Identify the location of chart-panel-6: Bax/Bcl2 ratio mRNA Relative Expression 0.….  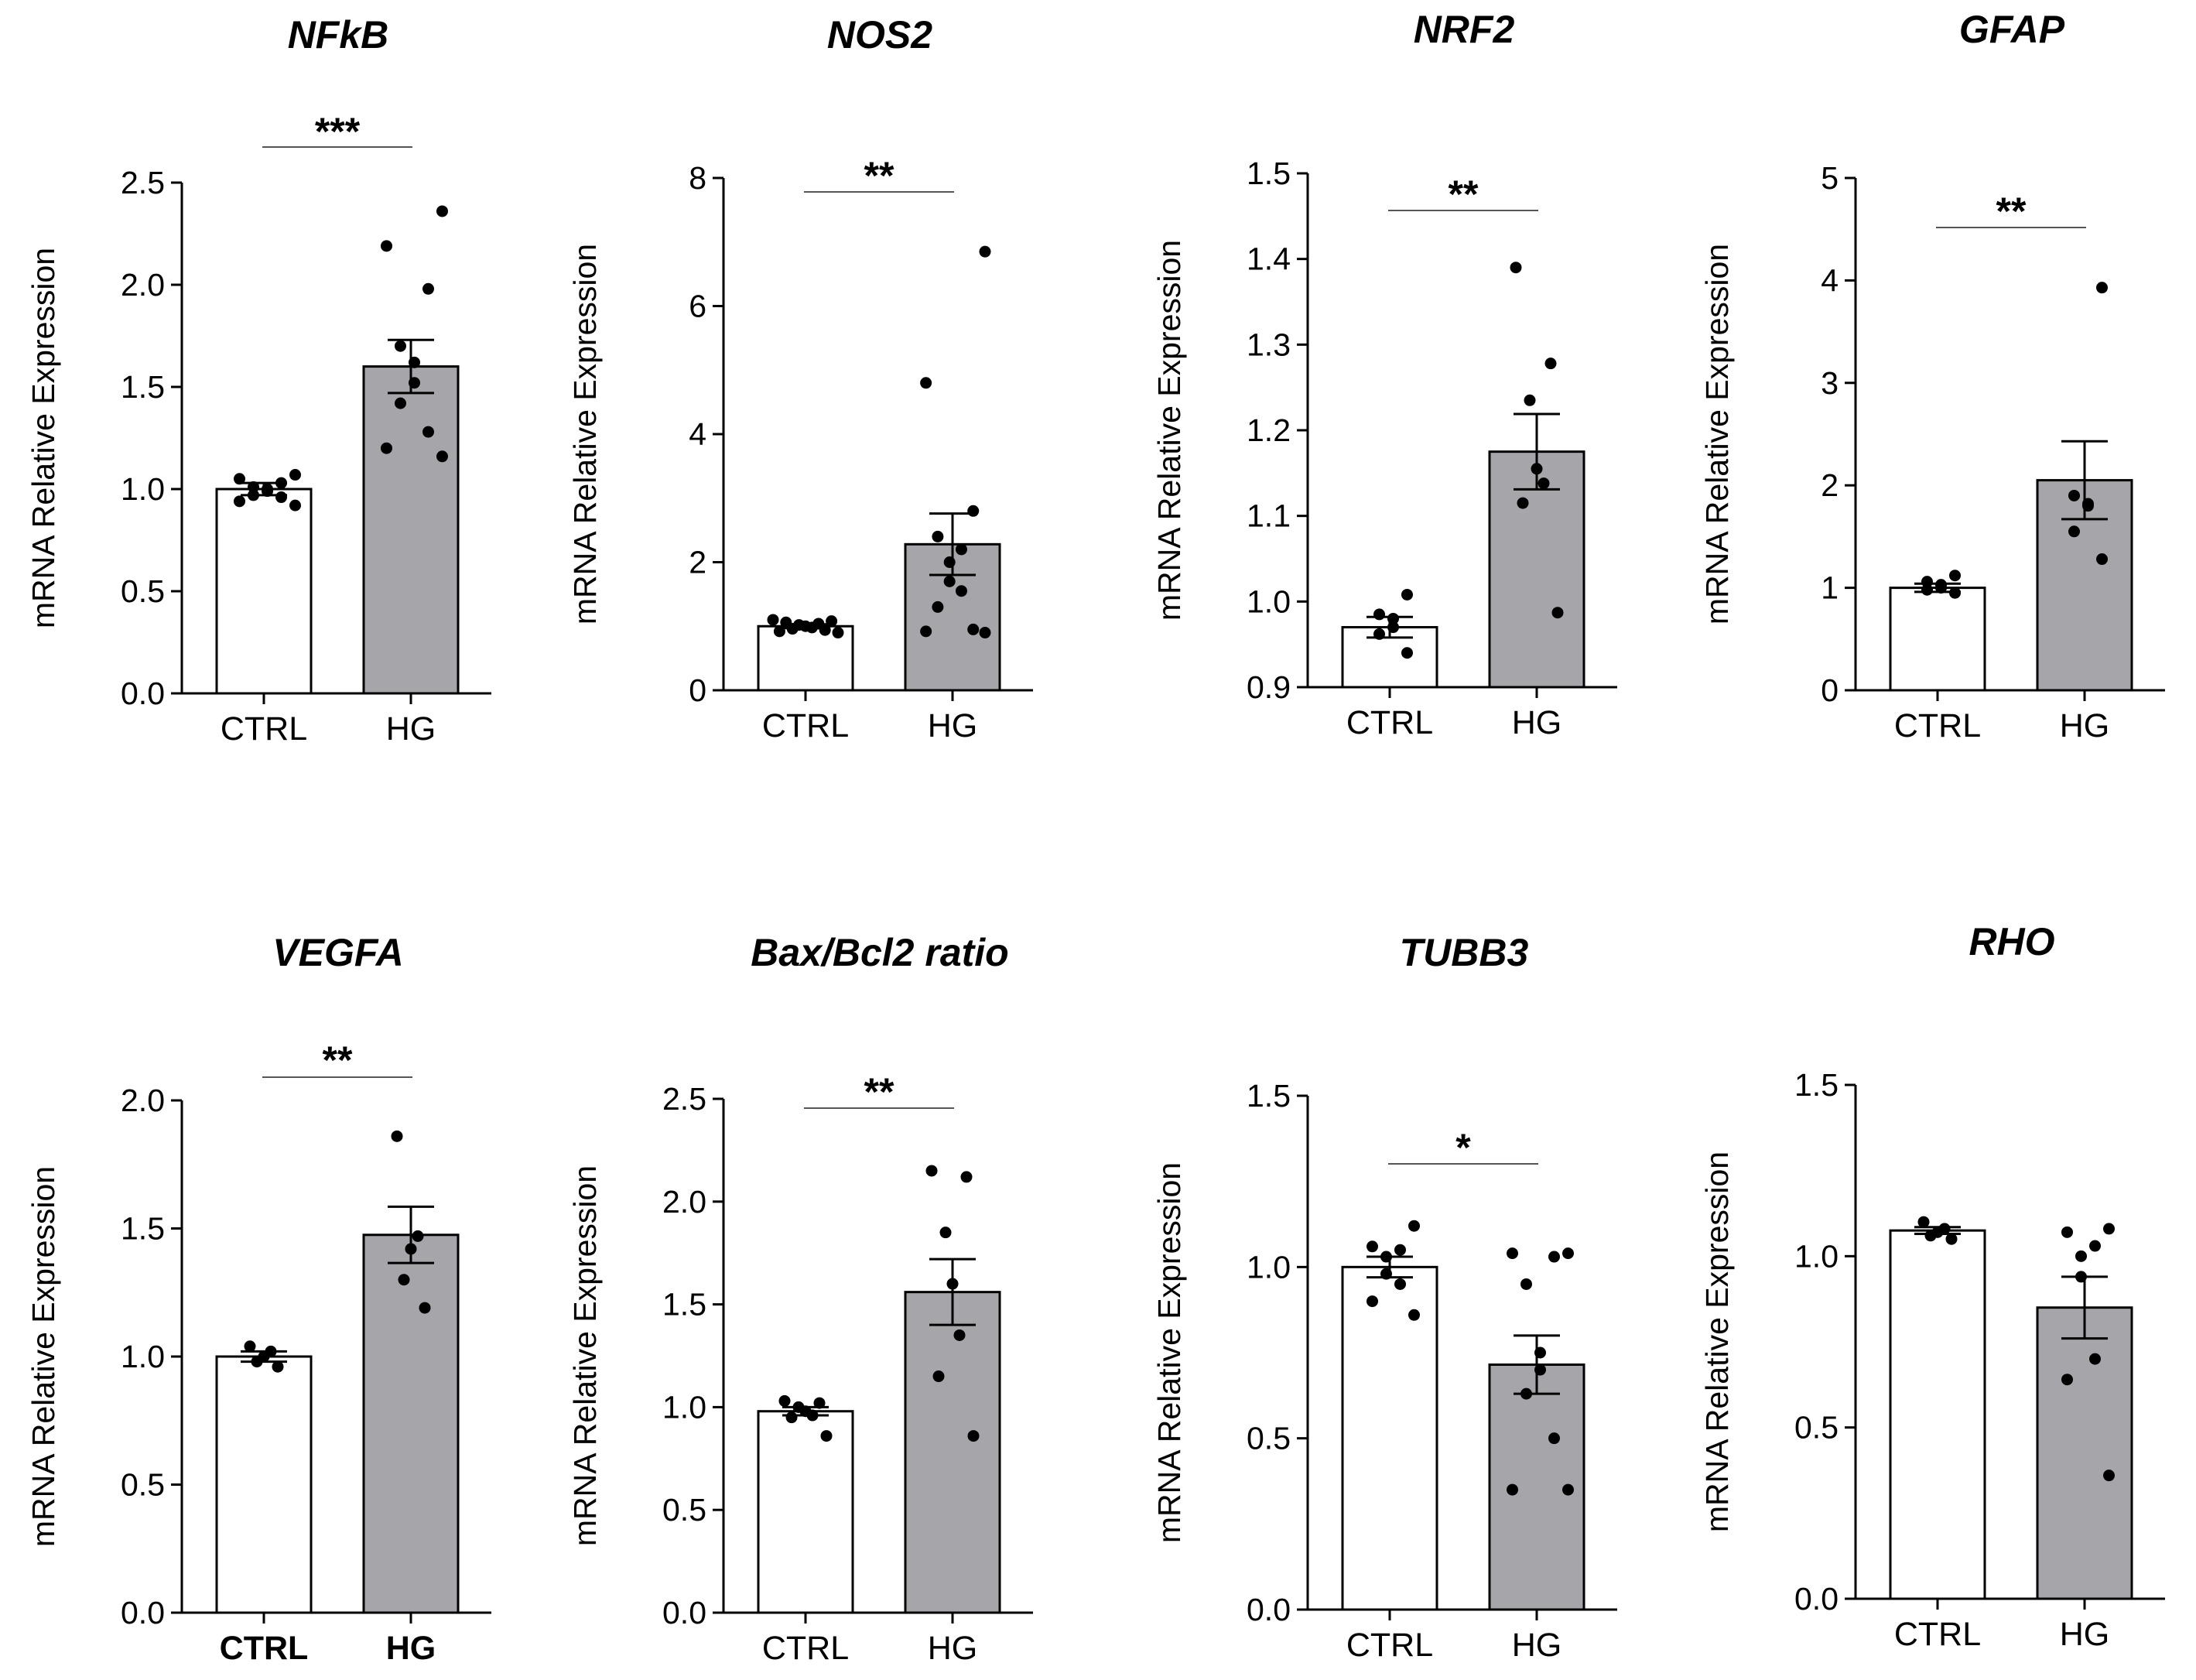
(800, 1299).